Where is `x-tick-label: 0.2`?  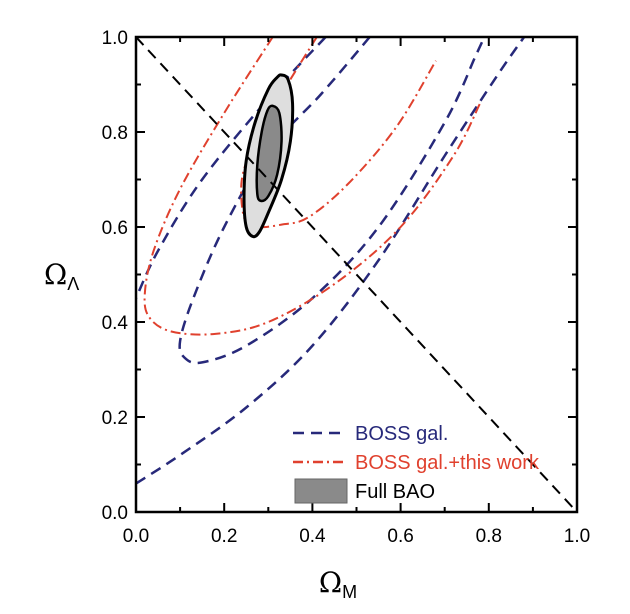
x-tick-label: 0.2 is located at coordinates (224, 536).